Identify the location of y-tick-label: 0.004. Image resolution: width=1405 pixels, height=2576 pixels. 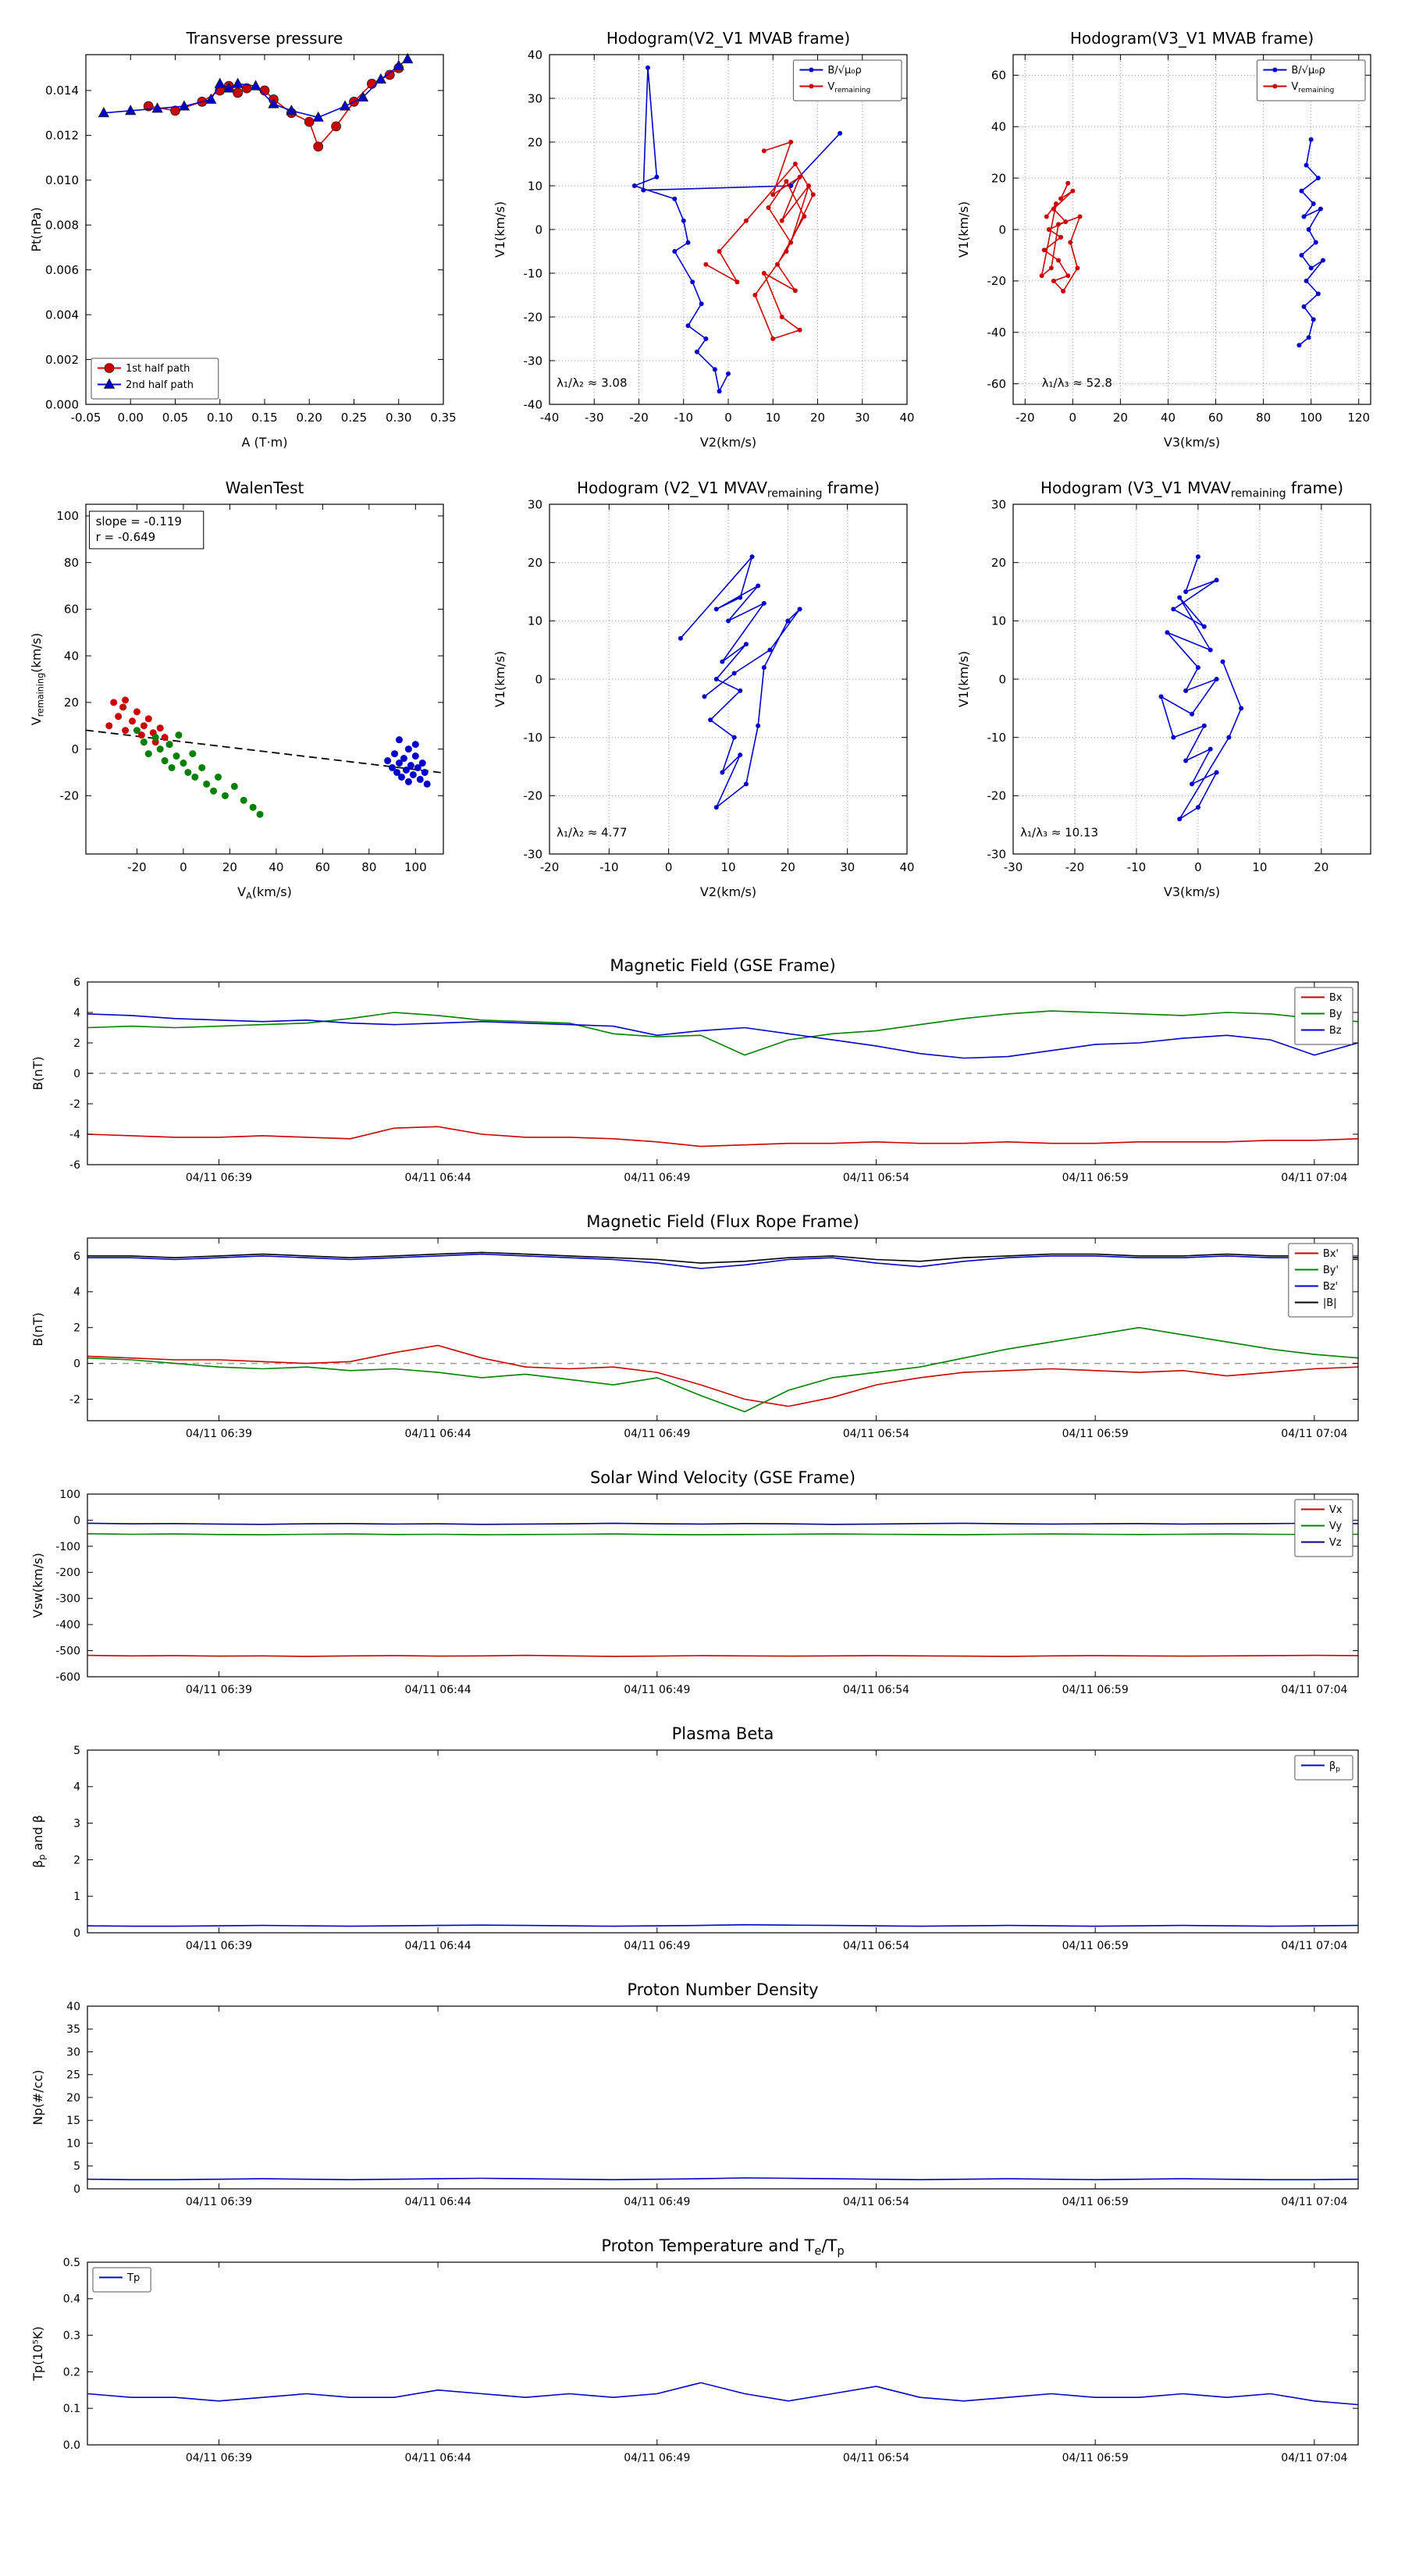
(62, 315).